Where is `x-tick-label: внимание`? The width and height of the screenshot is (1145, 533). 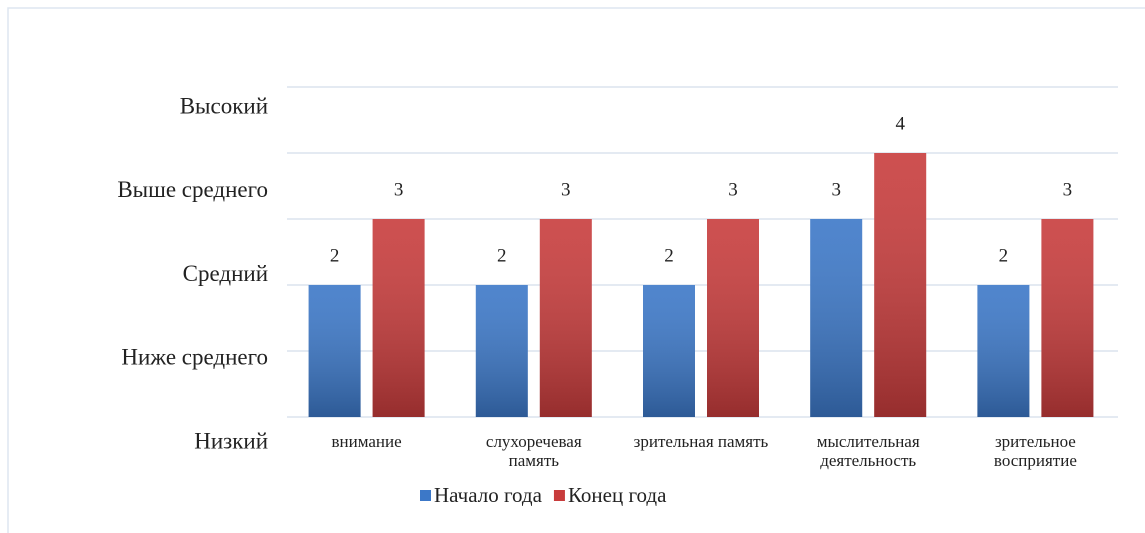
x-tick-label: внимание is located at coordinates (366, 441).